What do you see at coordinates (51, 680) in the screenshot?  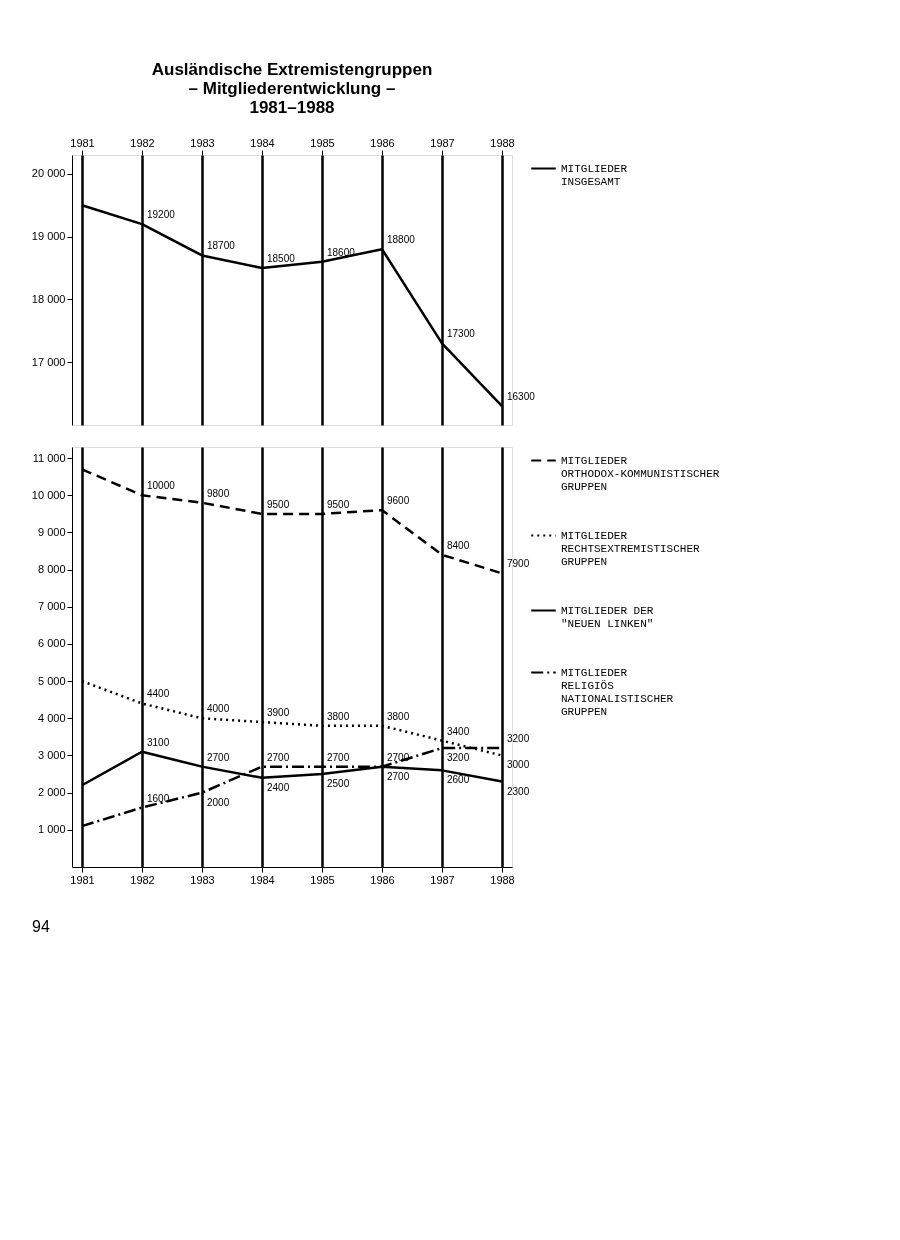 I see `y-tick-label: 5 000` at bounding box center [51, 680].